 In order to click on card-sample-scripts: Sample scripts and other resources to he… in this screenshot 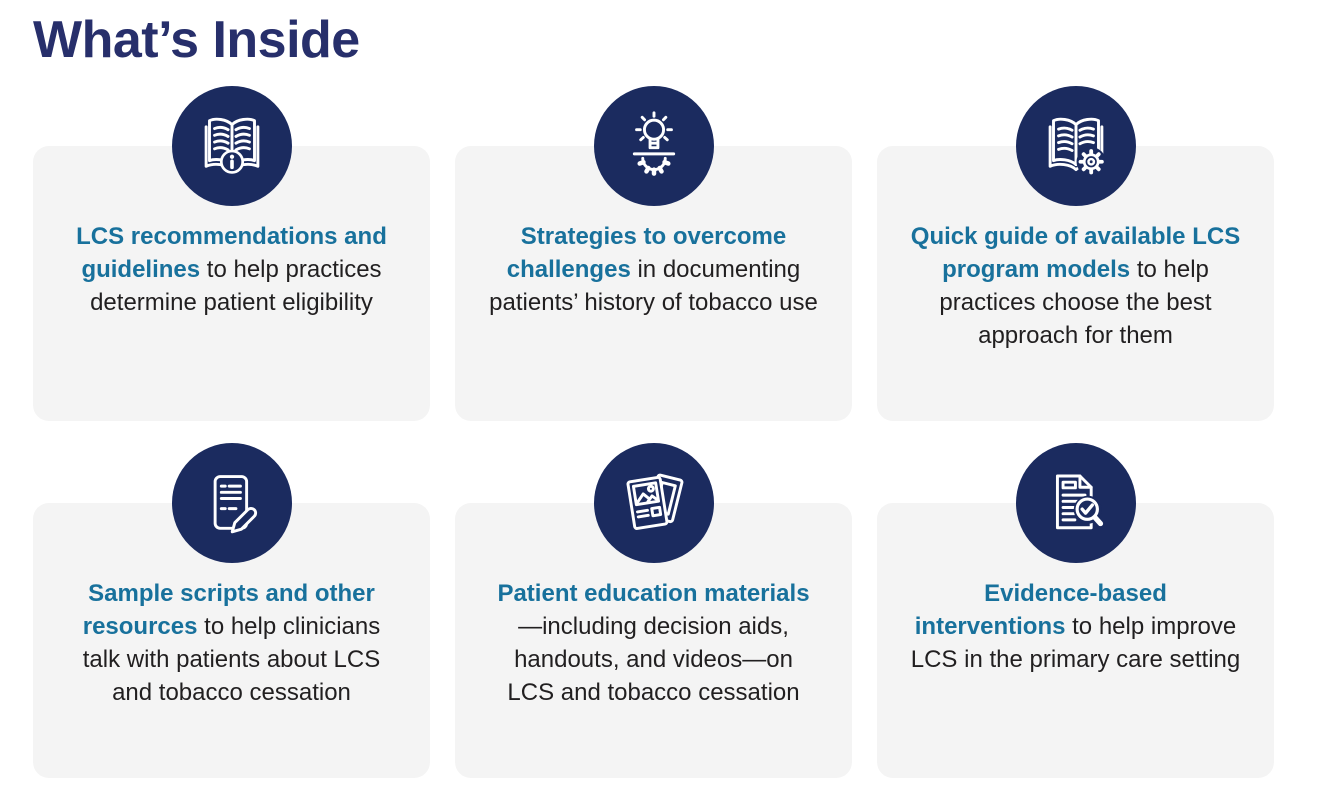, I will do `click(231, 610)`.